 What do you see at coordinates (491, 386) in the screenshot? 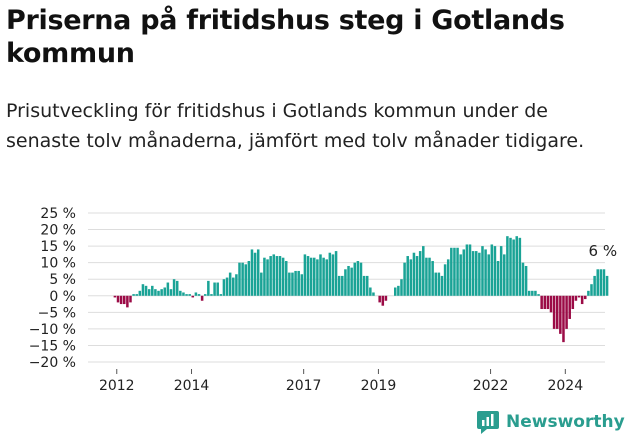
I see `x-tick-label: 2022` at bounding box center [491, 386].